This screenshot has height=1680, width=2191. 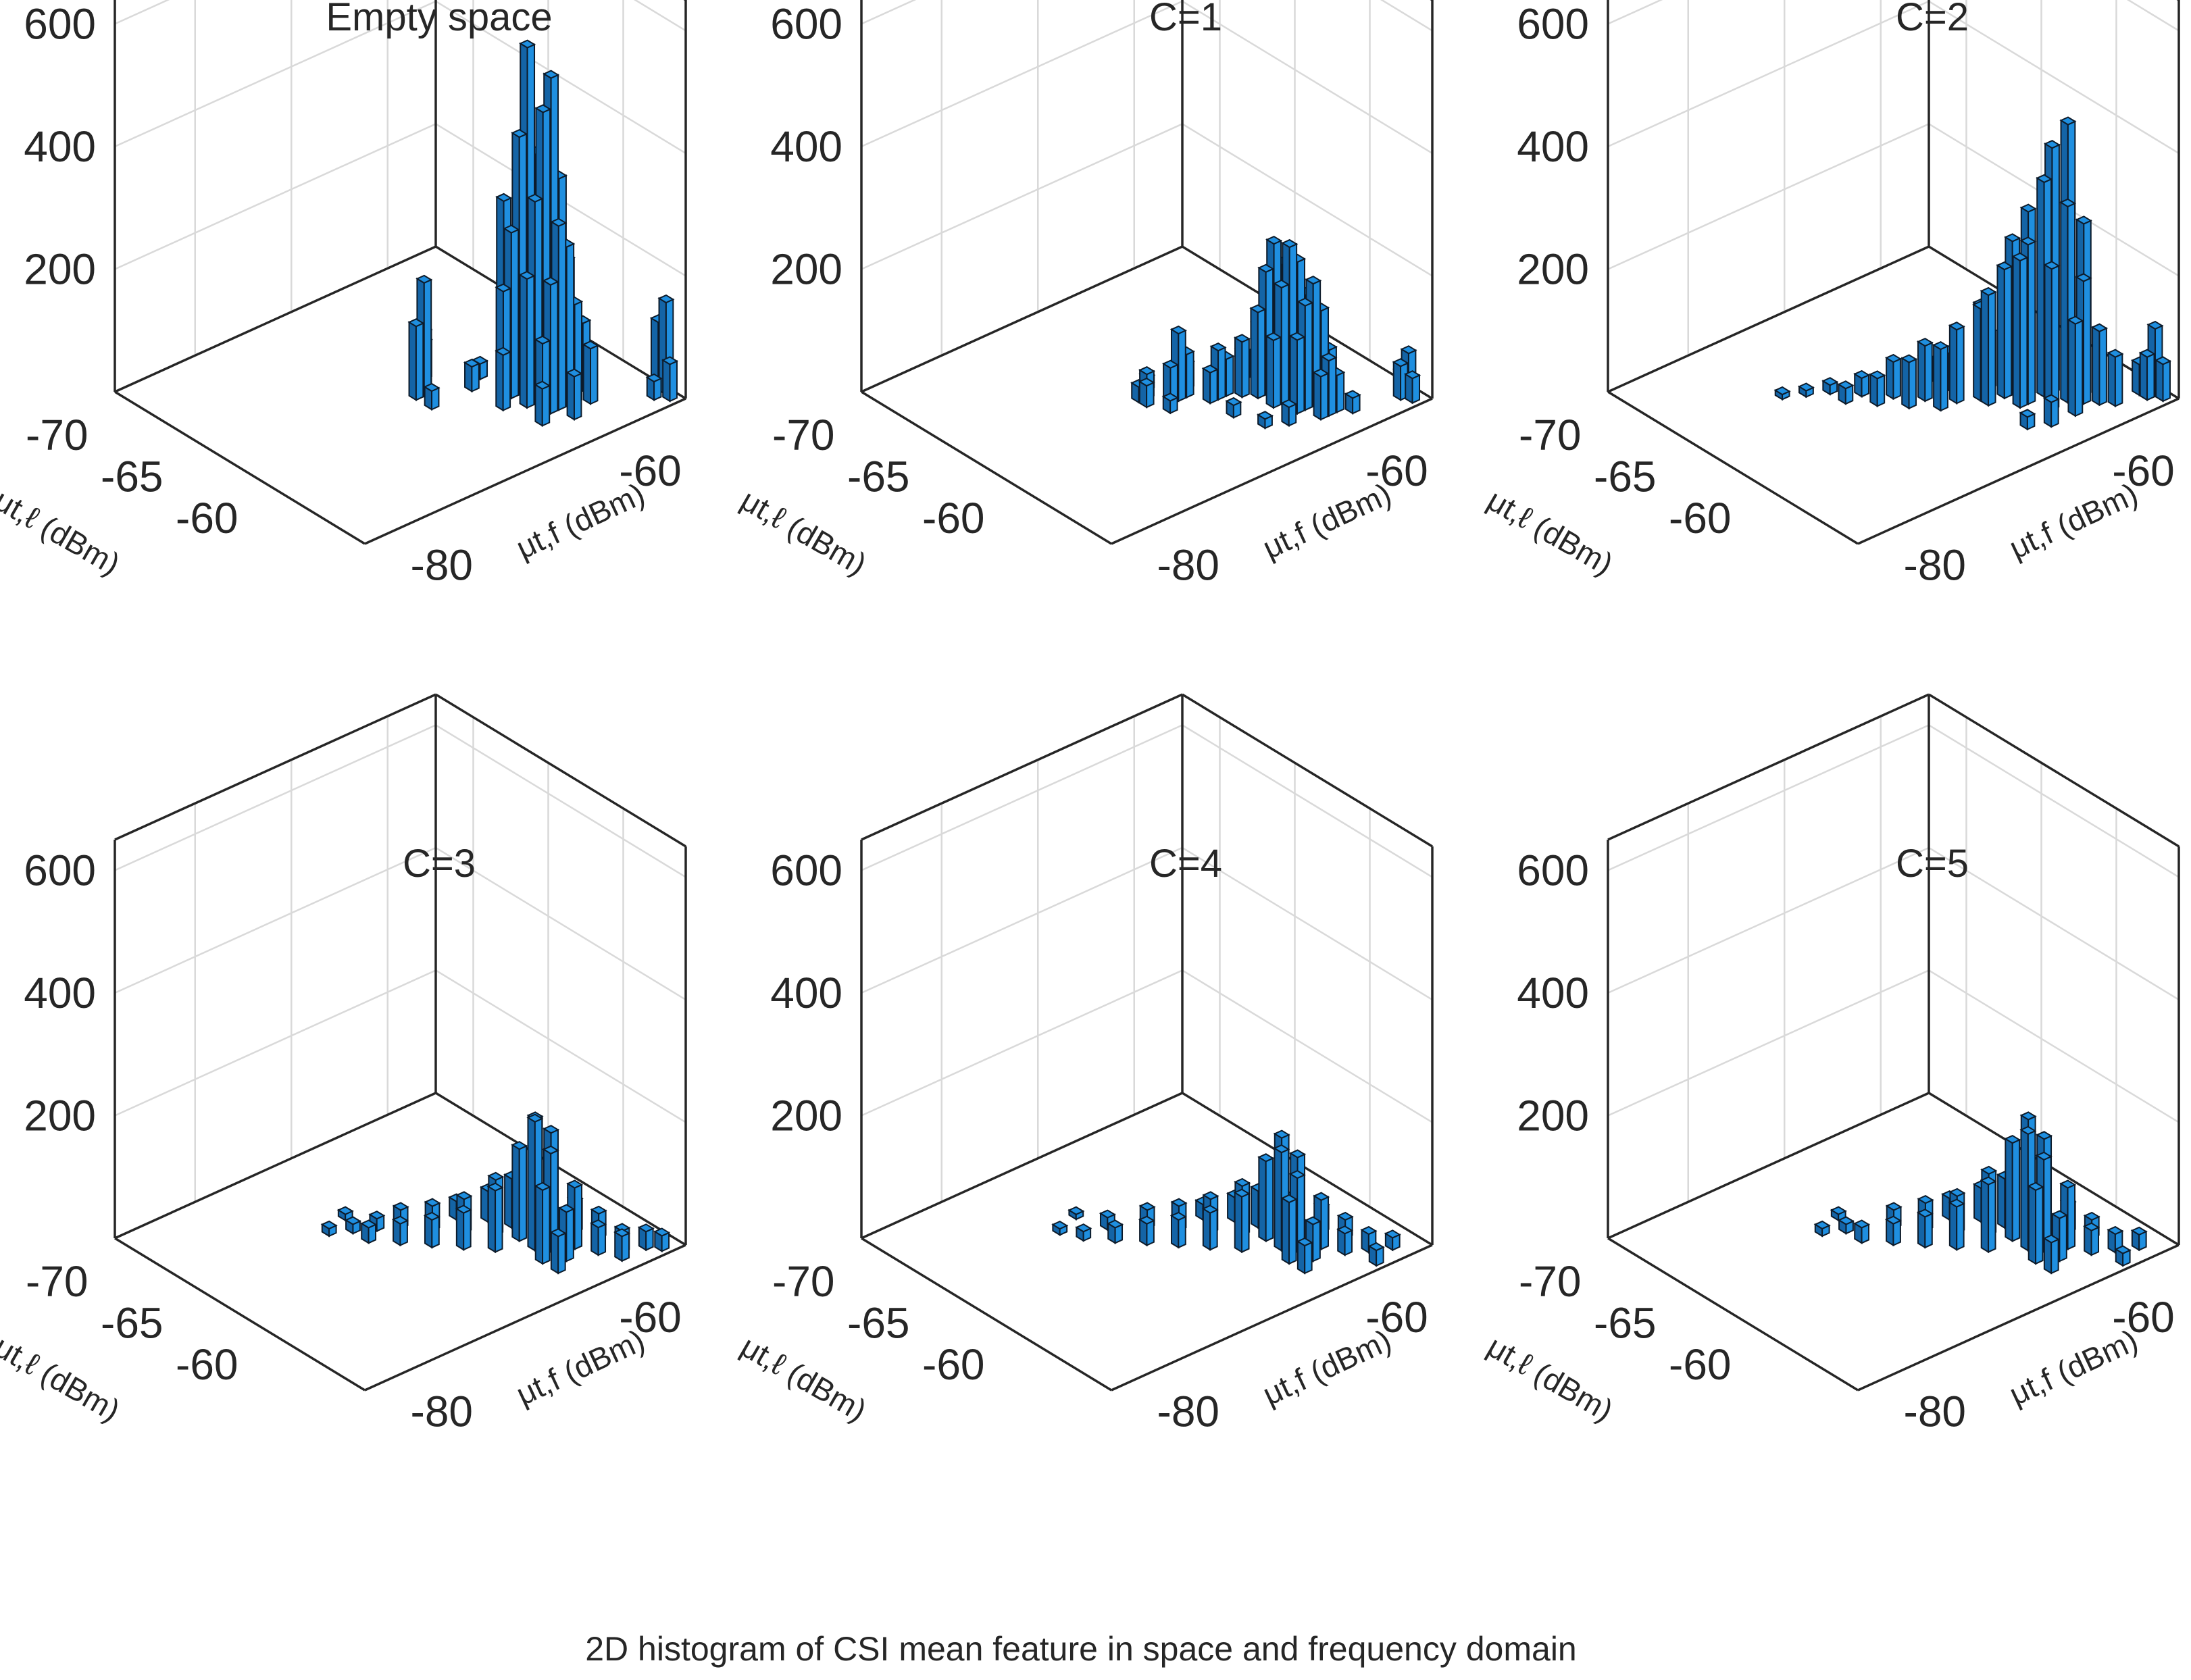 What do you see at coordinates (60, 269) in the screenshot?
I see `z-tick-label: 200` at bounding box center [60, 269].